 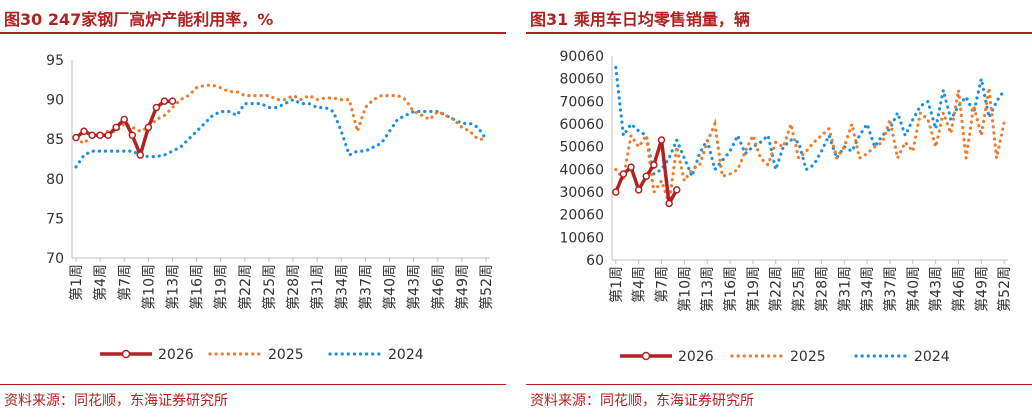 I want to click on source-text-steel: 资料来源：同花顺，东海证券研究所, so click(x=116, y=401).